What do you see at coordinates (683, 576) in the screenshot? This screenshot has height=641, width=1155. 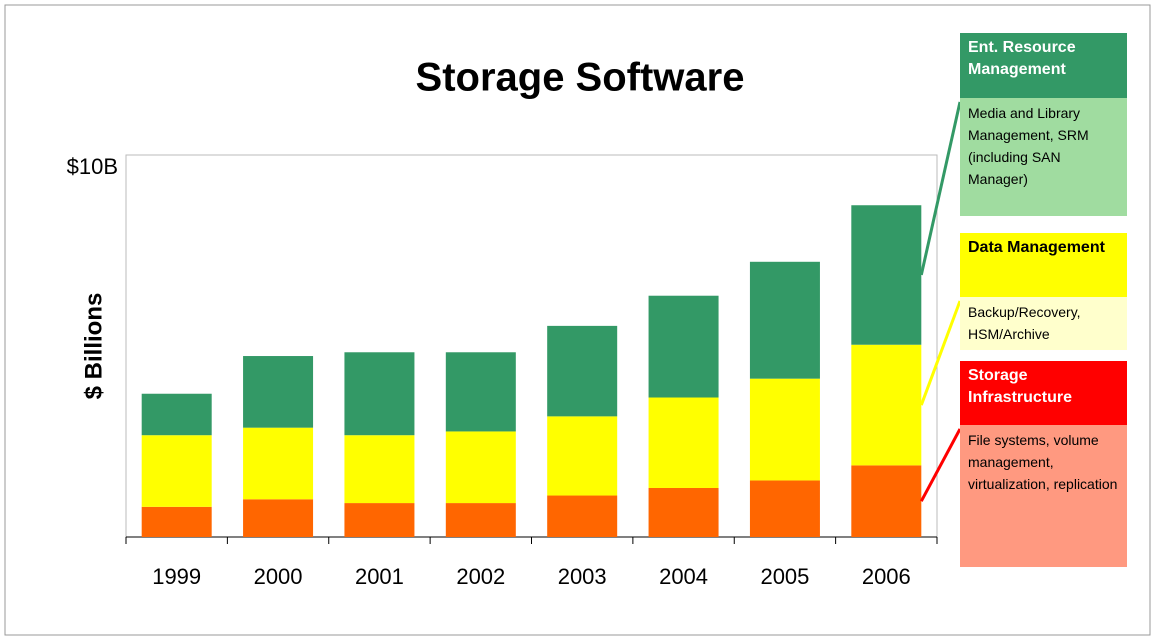 I see `x-tick-label: 2004` at bounding box center [683, 576].